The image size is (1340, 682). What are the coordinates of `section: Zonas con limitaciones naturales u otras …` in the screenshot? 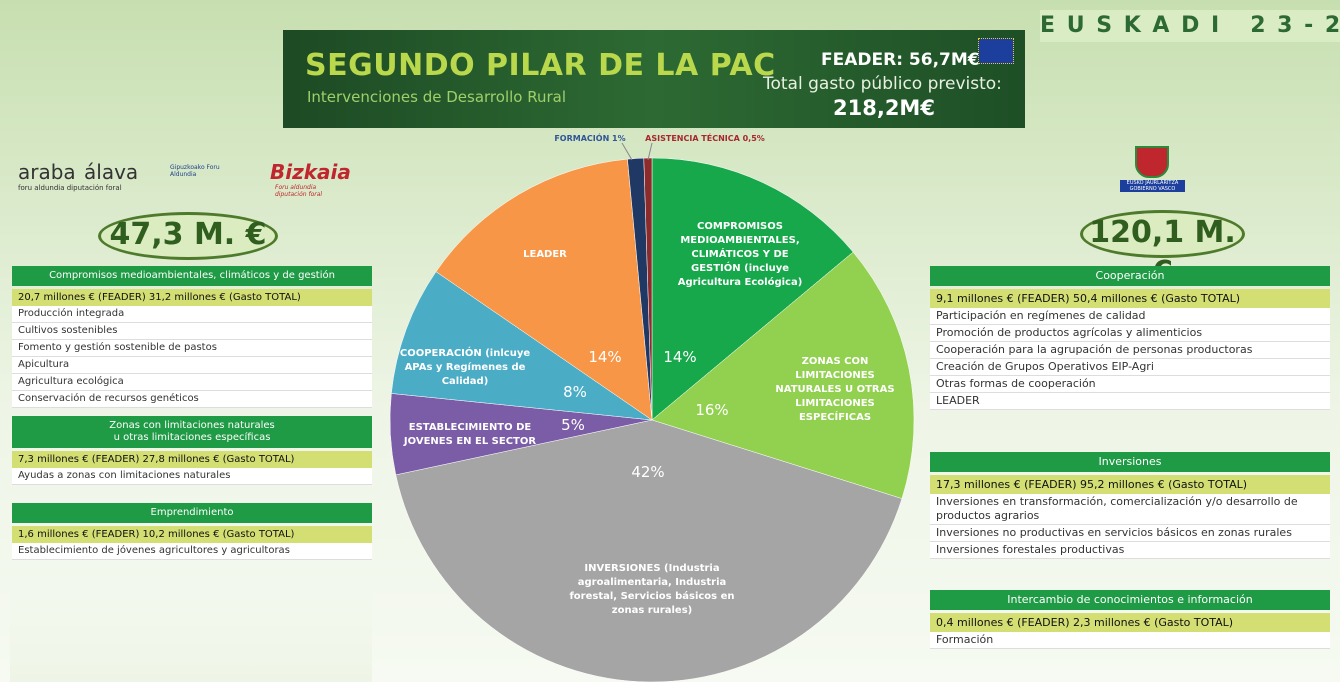 It's located at (192, 450).